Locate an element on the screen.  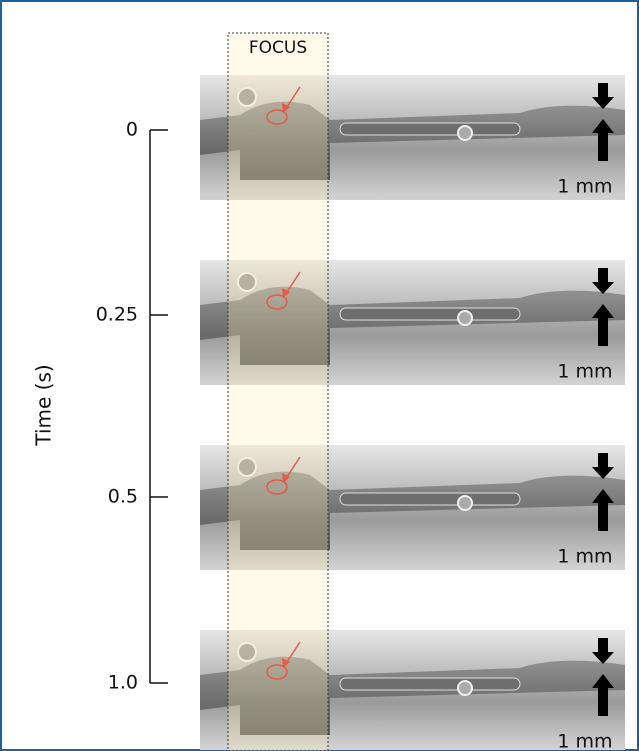
tick-label: 1.0 is located at coordinates (123, 683).